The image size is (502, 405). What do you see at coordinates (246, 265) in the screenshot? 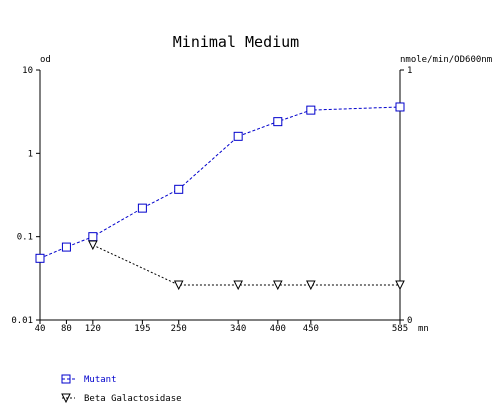
I see `series-line-beta-galactosidase` at bounding box center [246, 265].